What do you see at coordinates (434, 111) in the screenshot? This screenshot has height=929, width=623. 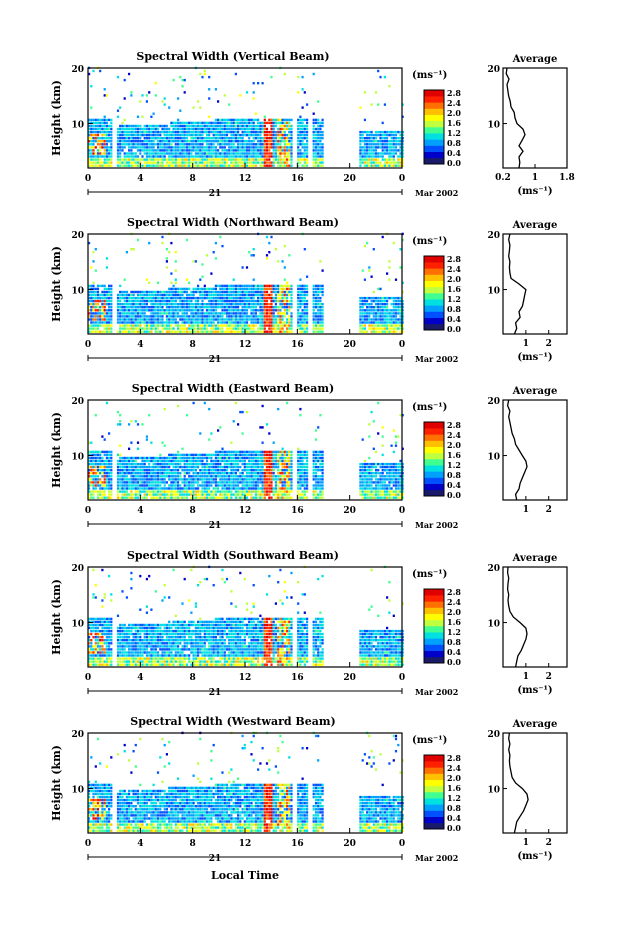 I see `colorbar-swatch` at bounding box center [434, 111].